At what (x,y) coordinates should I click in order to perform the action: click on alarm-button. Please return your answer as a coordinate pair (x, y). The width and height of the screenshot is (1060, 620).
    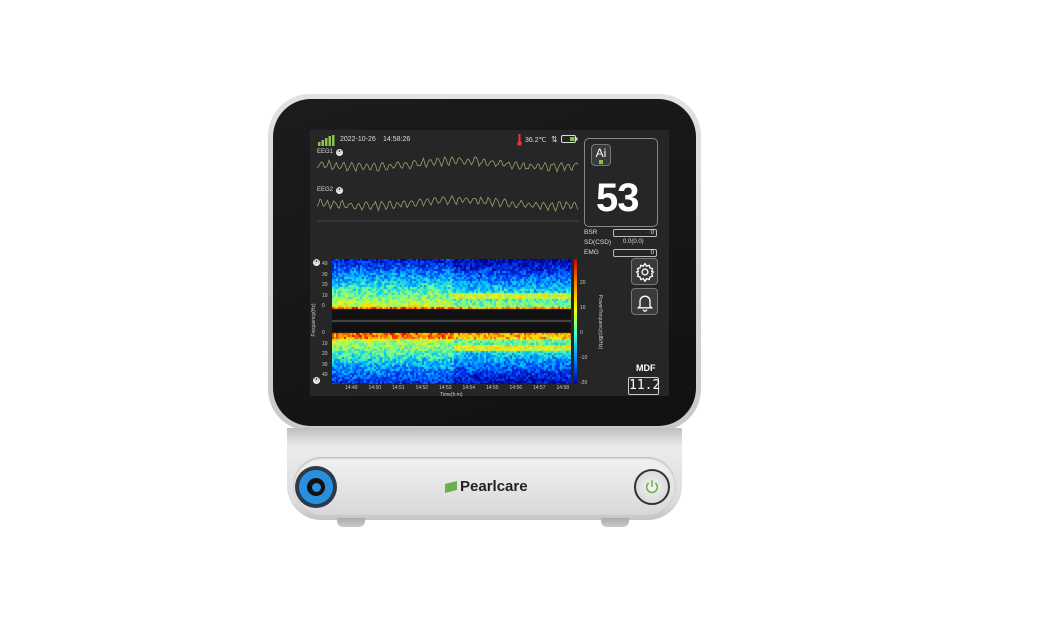
    Looking at the image, I should click on (644, 301).